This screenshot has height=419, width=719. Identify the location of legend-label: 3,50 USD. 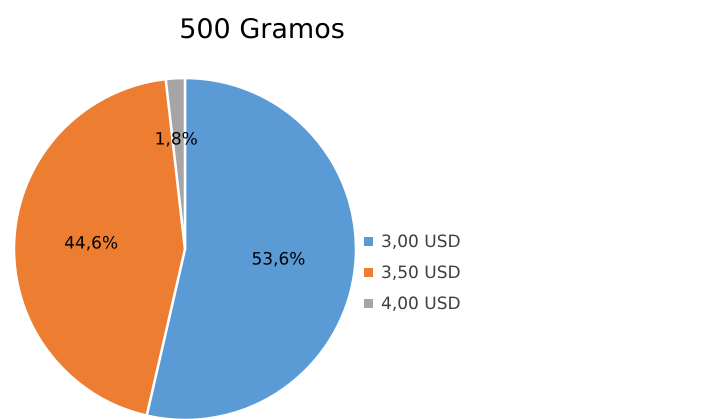
(421, 273).